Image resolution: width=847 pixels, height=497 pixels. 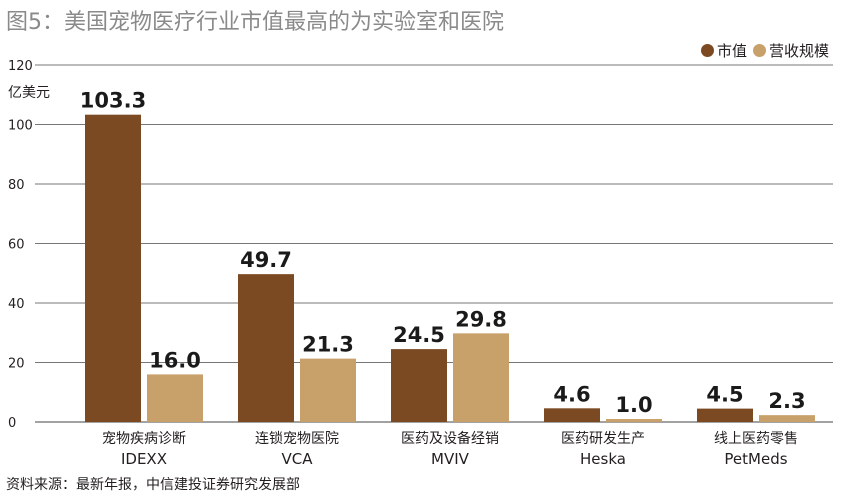 What do you see at coordinates (571, 394) in the screenshot?
I see `data-label-market-cap: 4.6` at bounding box center [571, 394].